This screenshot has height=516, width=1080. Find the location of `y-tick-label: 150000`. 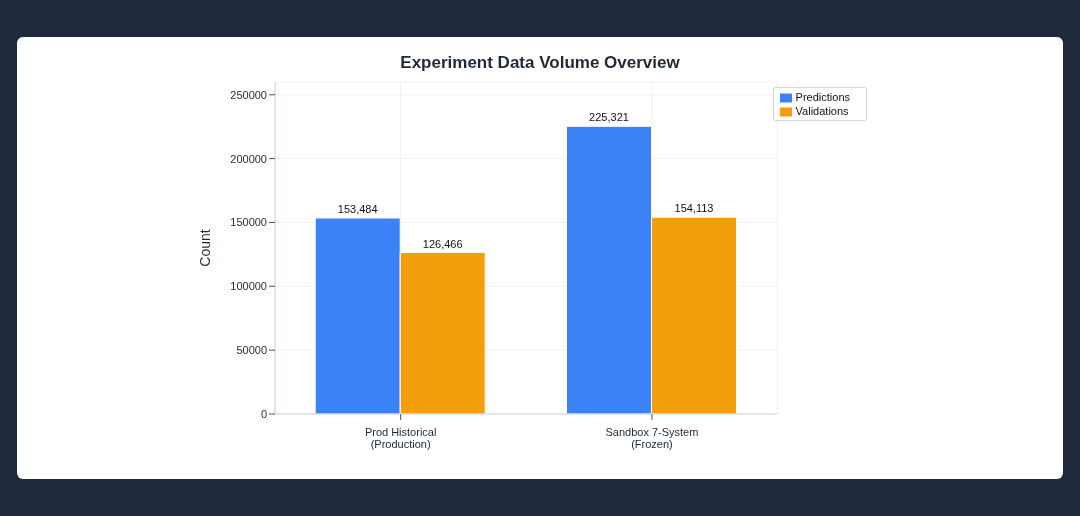

y-tick-label: 150000 is located at coordinates (248, 222).